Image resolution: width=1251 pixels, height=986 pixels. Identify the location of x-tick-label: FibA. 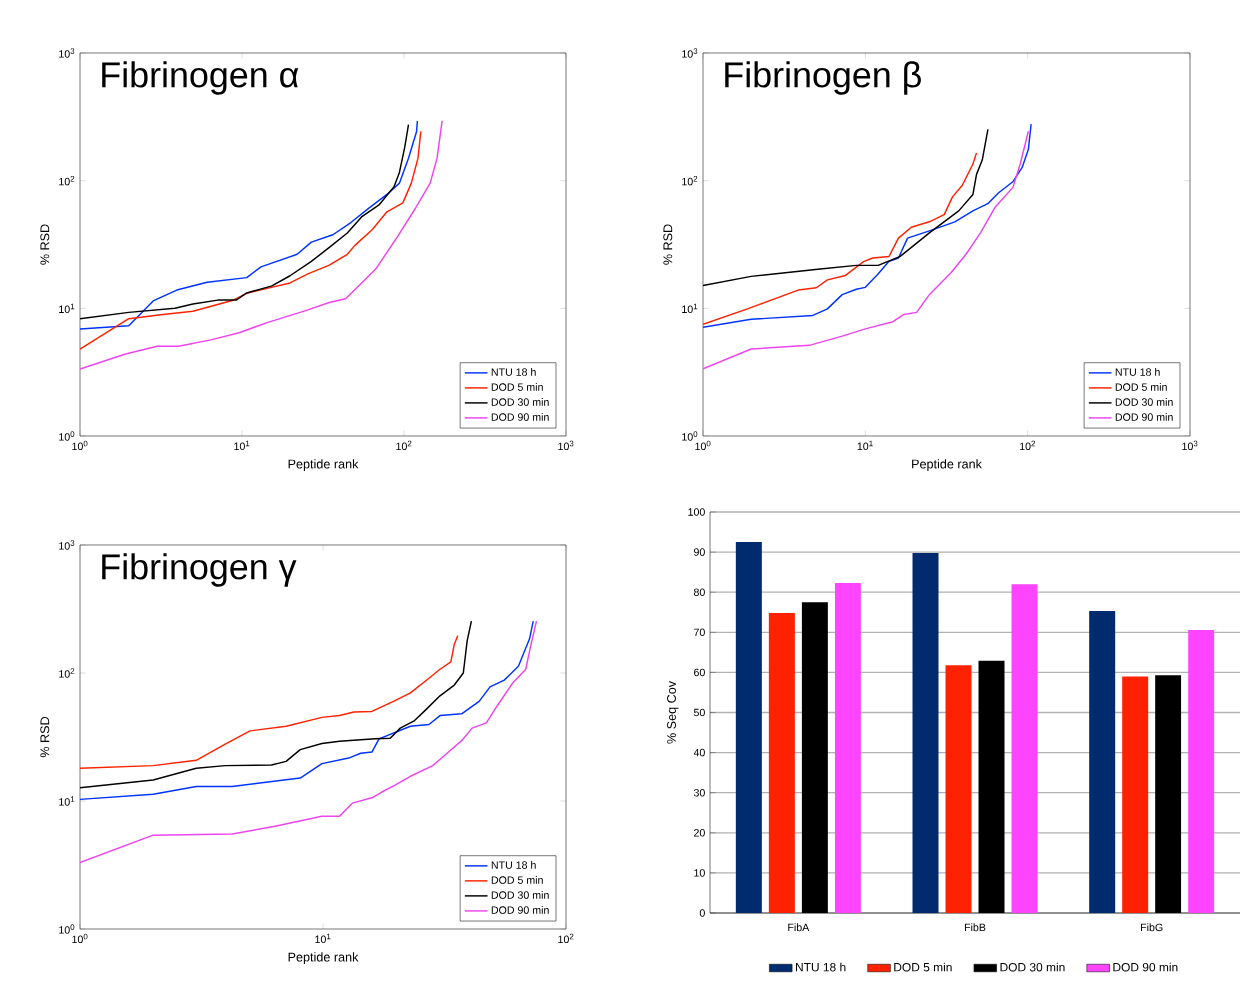
(799, 927).